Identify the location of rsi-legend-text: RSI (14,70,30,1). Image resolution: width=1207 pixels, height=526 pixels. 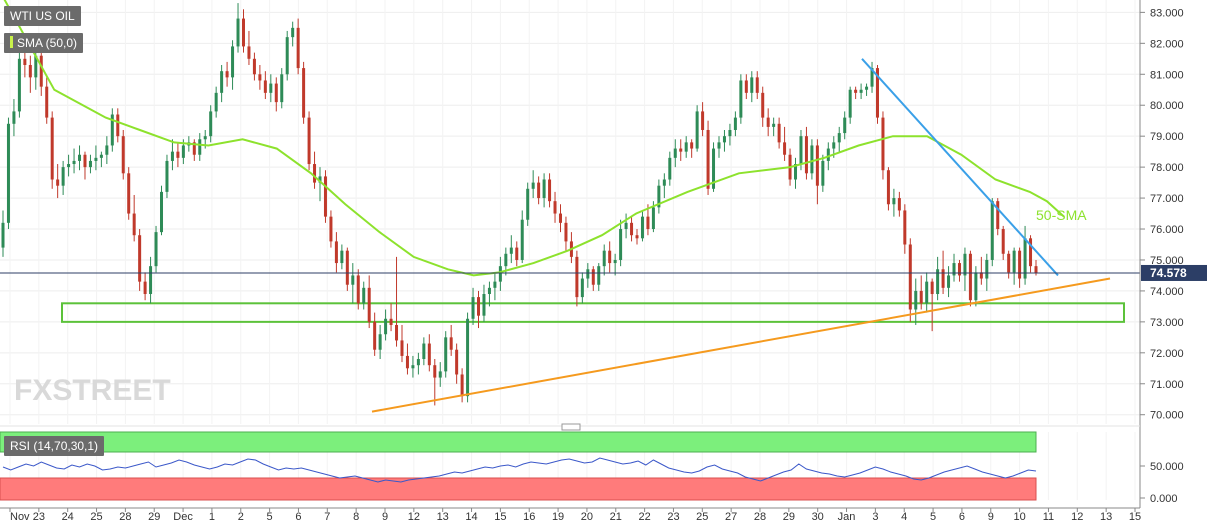
(54, 446).